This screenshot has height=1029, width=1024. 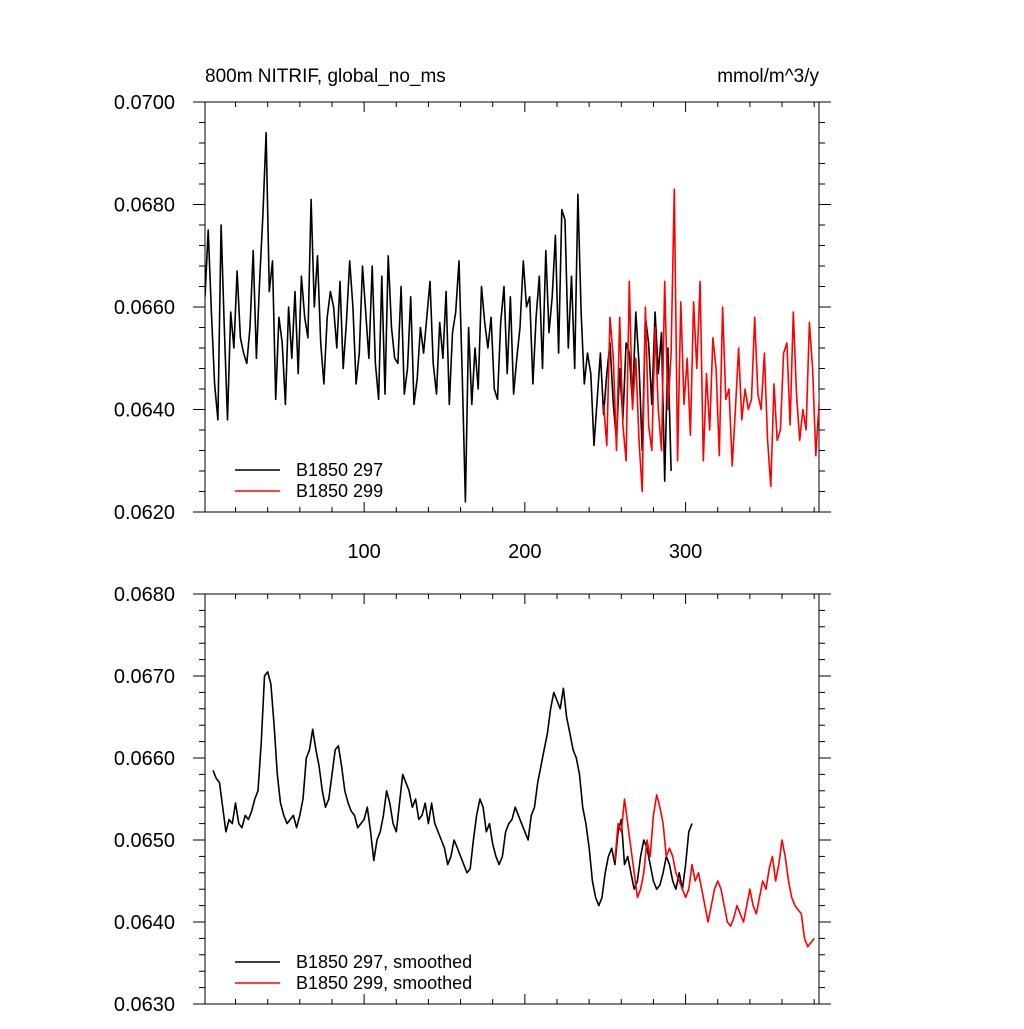 What do you see at coordinates (325, 76) in the screenshot?
I see `chart-title: 800m NITRIF, global_no_ms` at bounding box center [325, 76].